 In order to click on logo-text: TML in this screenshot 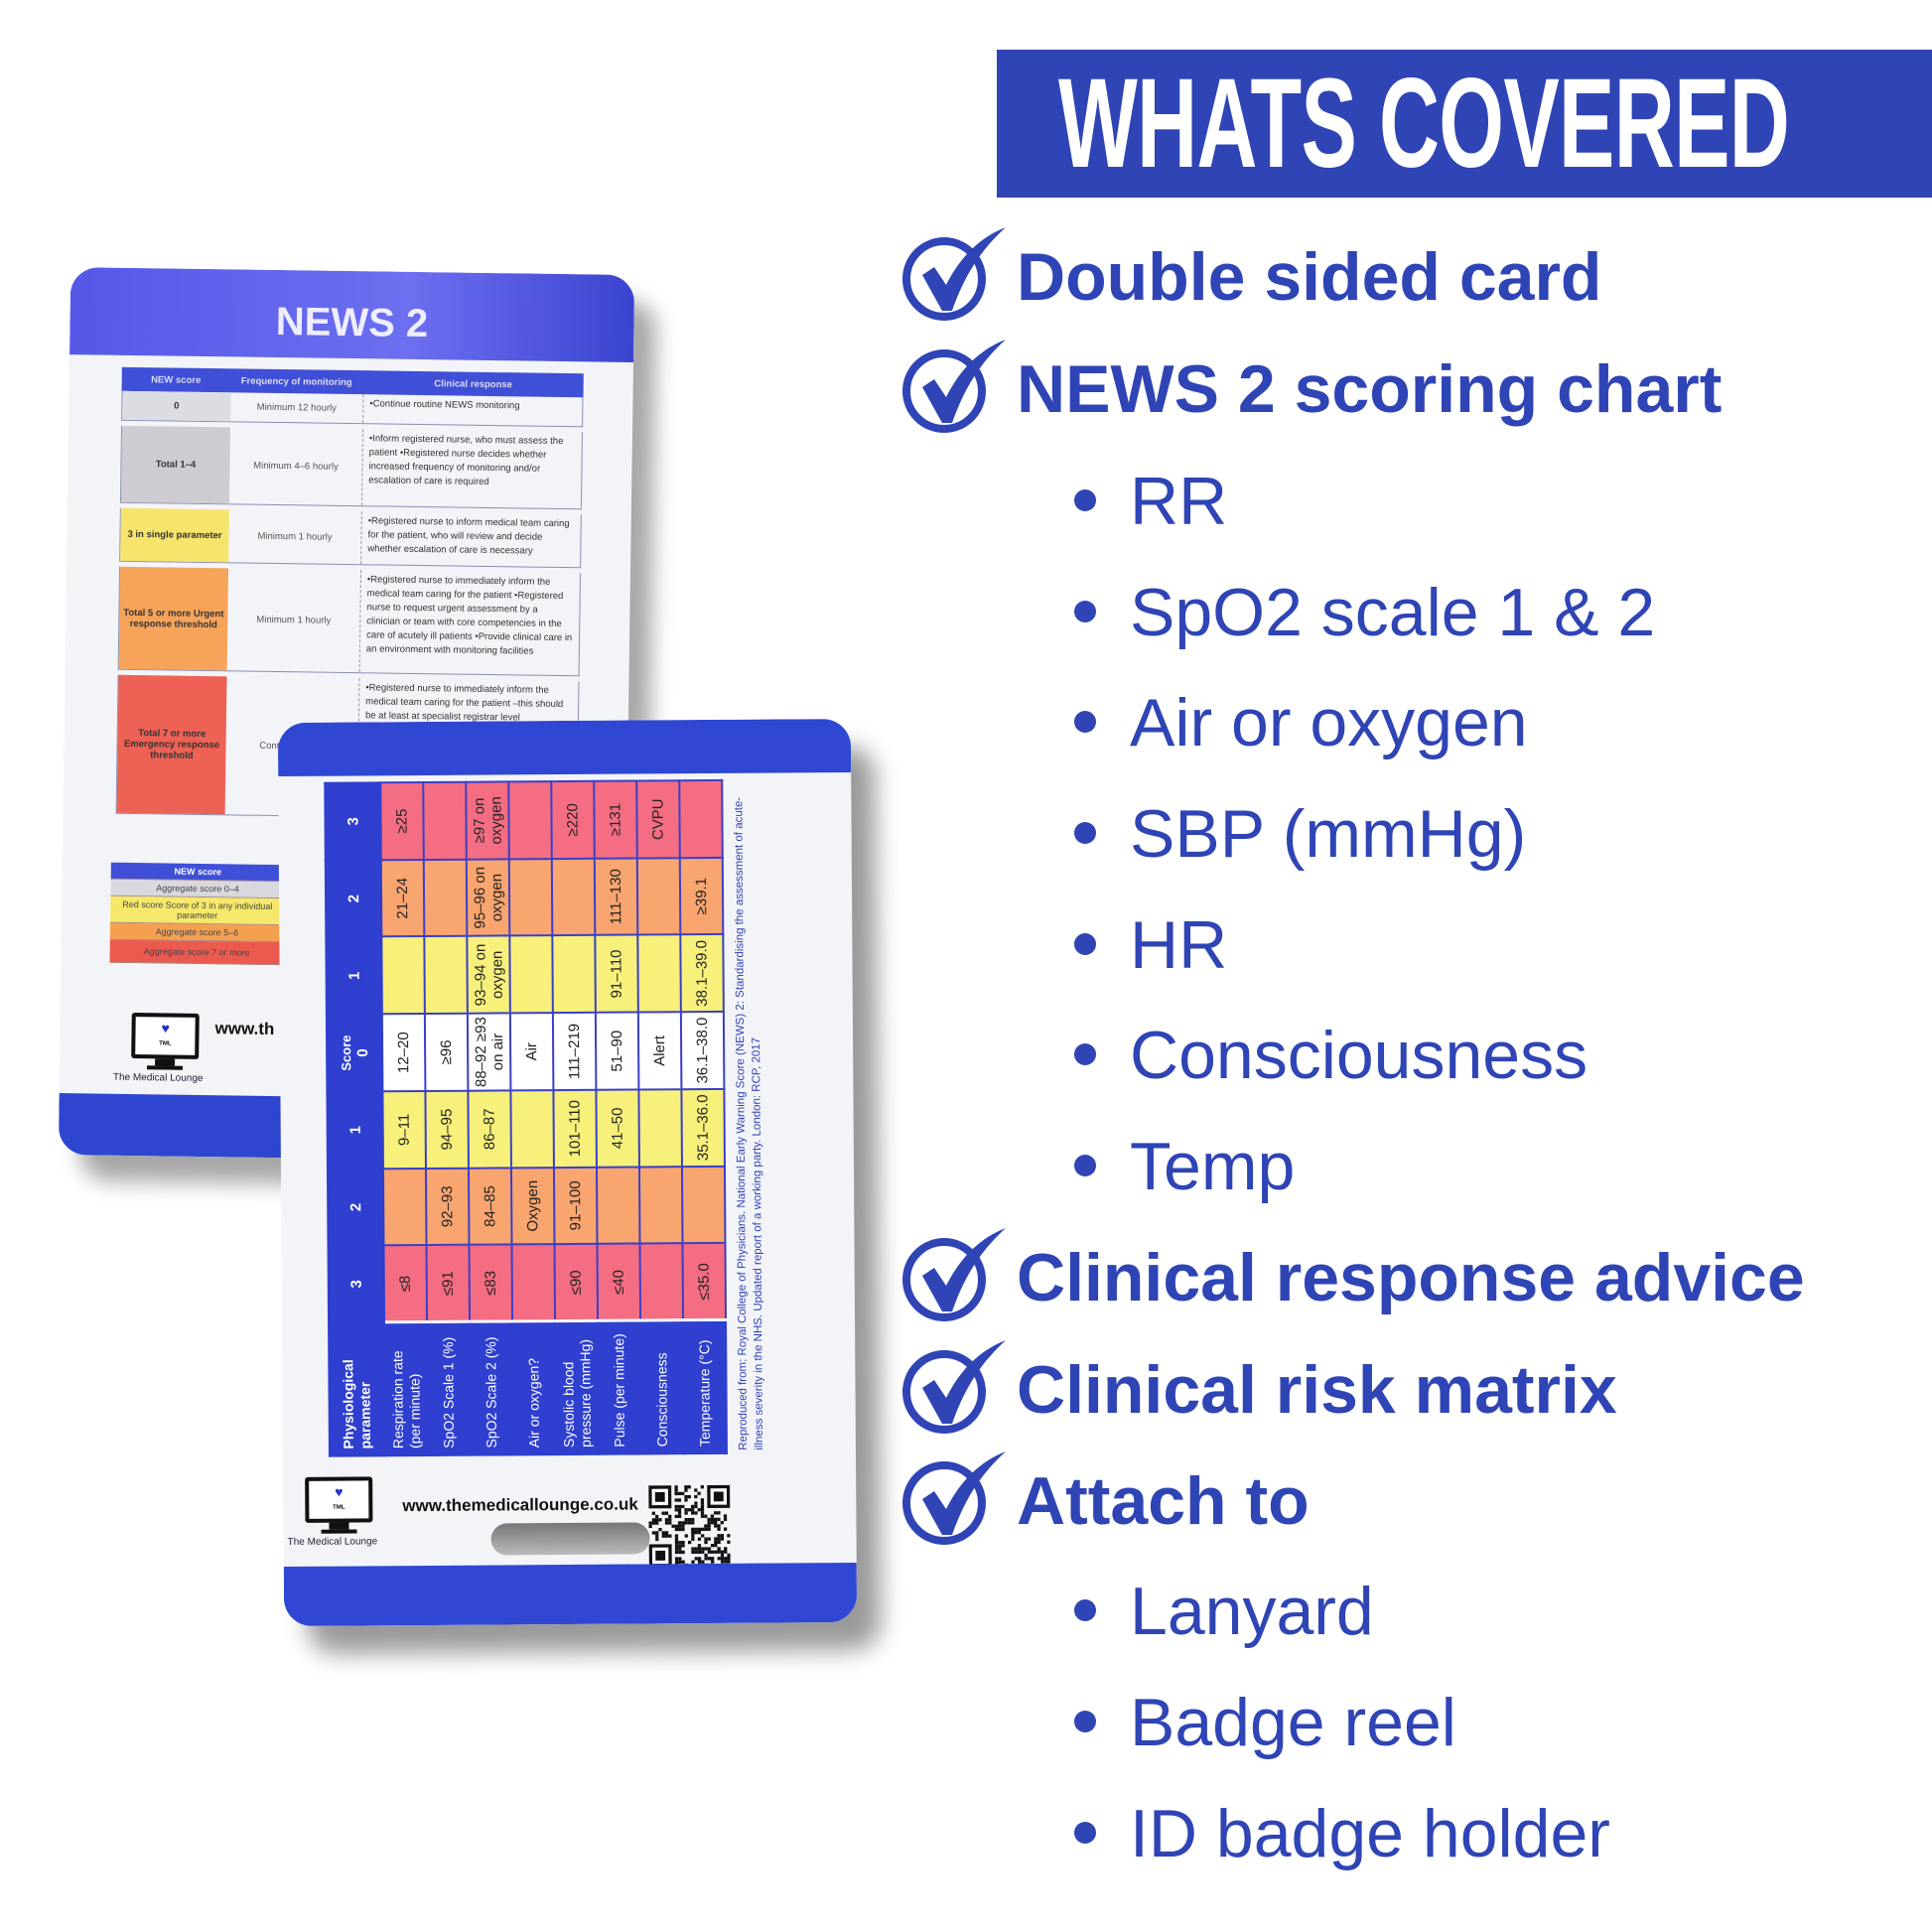, I will do `click(165, 1043)`.